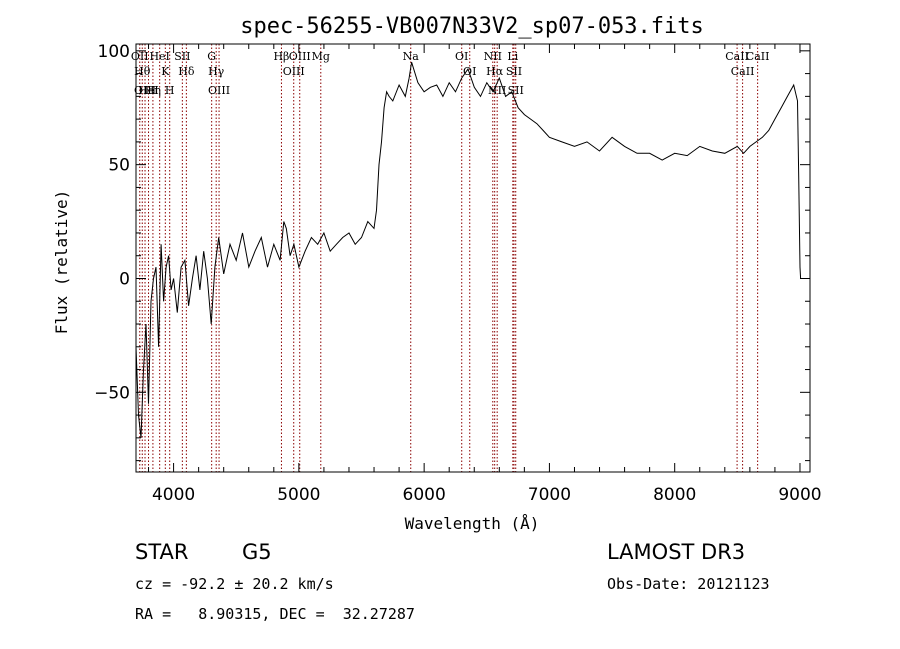 This screenshot has height=649, width=900. I want to click on y-tick-label-3: 100, so click(114, 52).